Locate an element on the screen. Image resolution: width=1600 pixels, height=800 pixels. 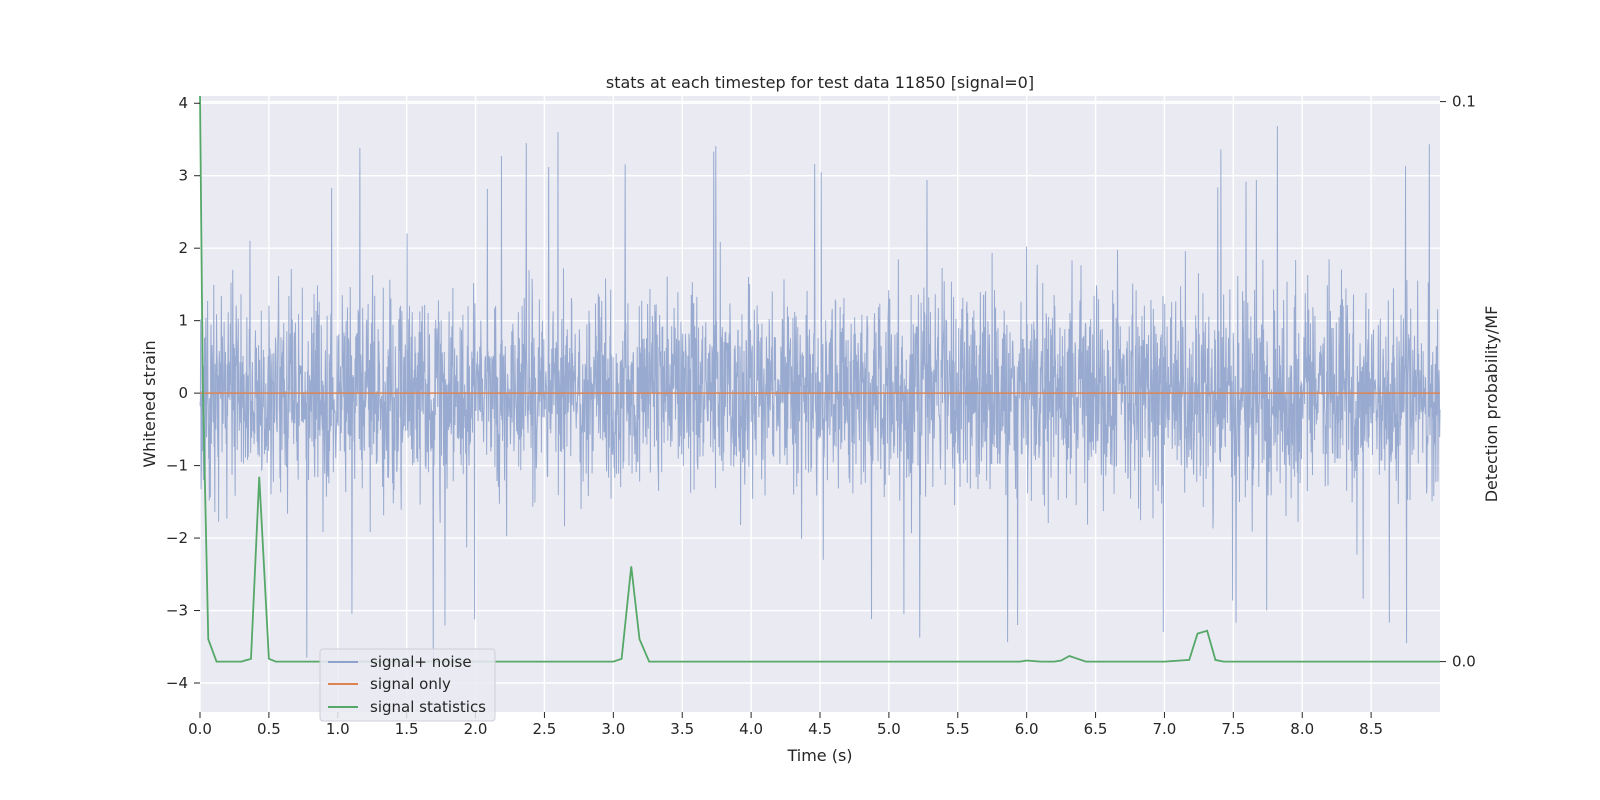
x-tick-label: 2.5 is located at coordinates (545, 729).